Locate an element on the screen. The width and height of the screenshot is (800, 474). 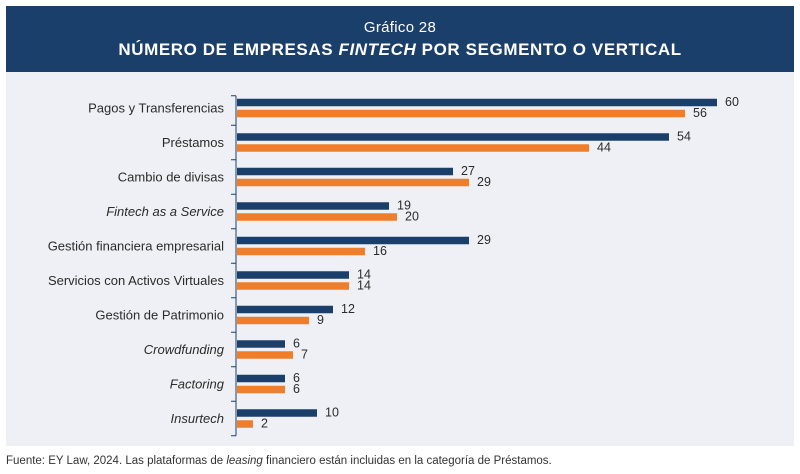
data-label-series-2: 16 is located at coordinates (380, 251).